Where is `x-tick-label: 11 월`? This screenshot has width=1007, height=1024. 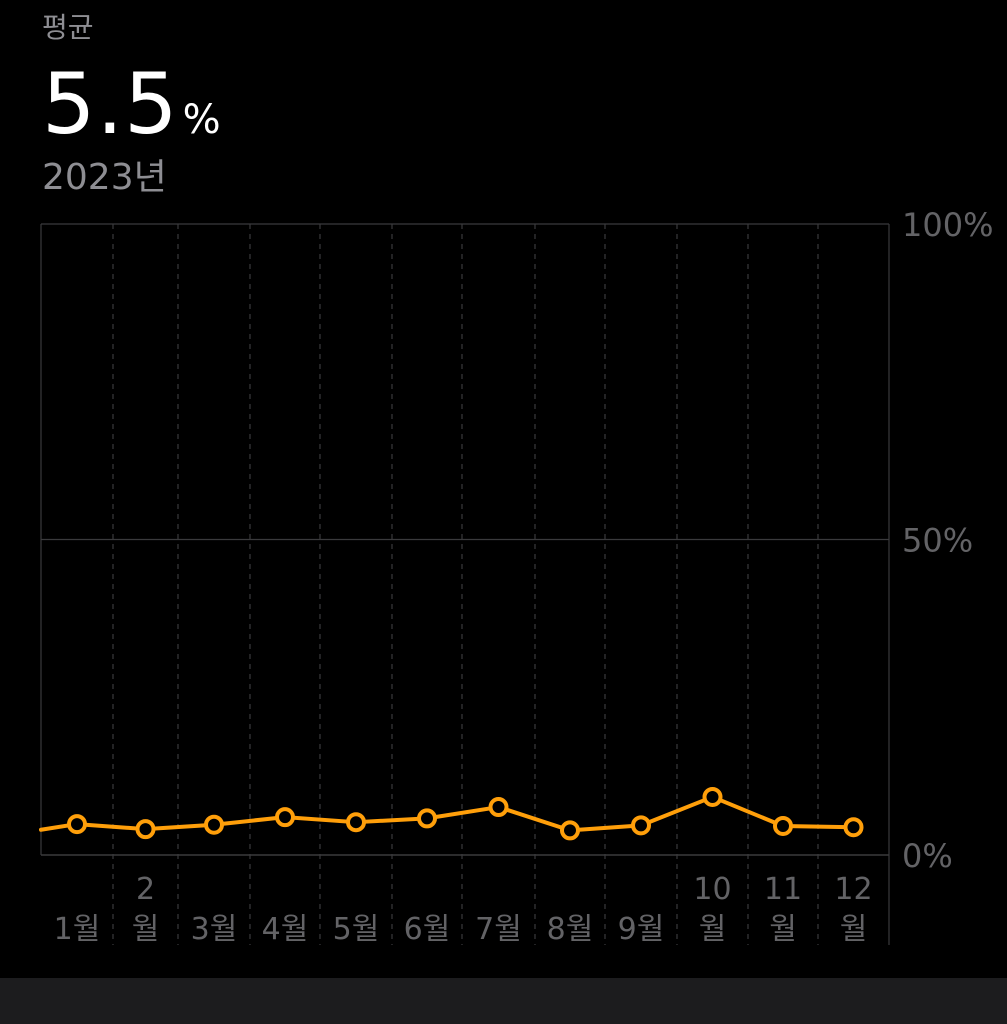 x-tick-label: 11 월 is located at coordinates (783, 909).